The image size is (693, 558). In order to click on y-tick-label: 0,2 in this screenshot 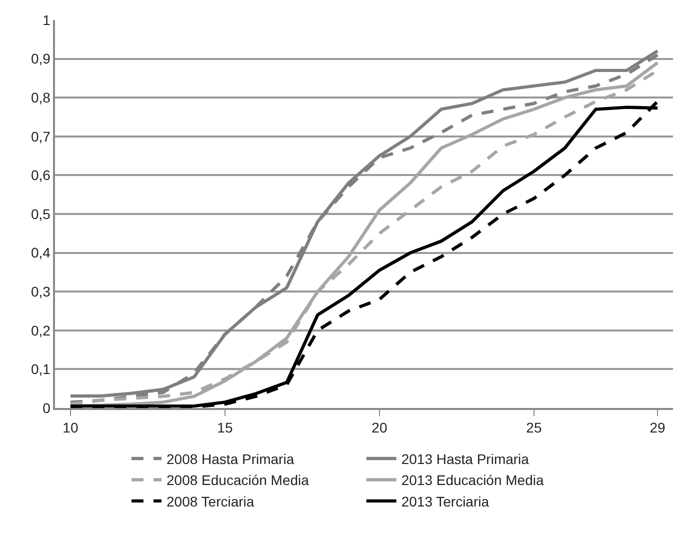, I will do `click(40, 330)`.